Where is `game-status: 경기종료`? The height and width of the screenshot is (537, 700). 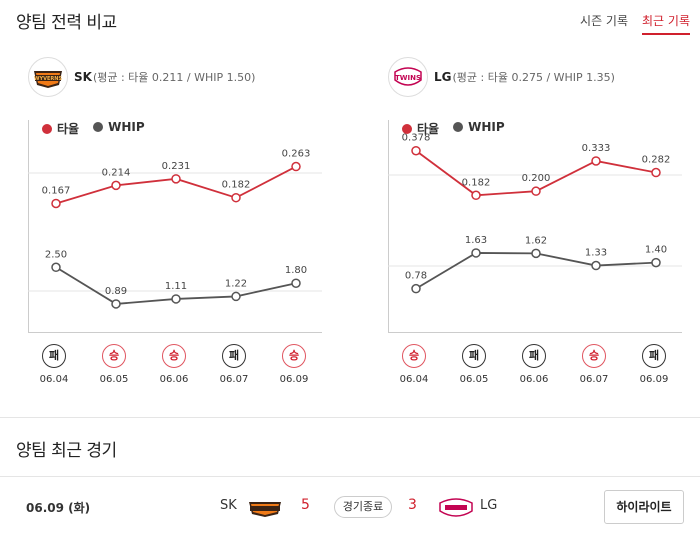 game-status: 경기종료 is located at coordinates (363, 507).